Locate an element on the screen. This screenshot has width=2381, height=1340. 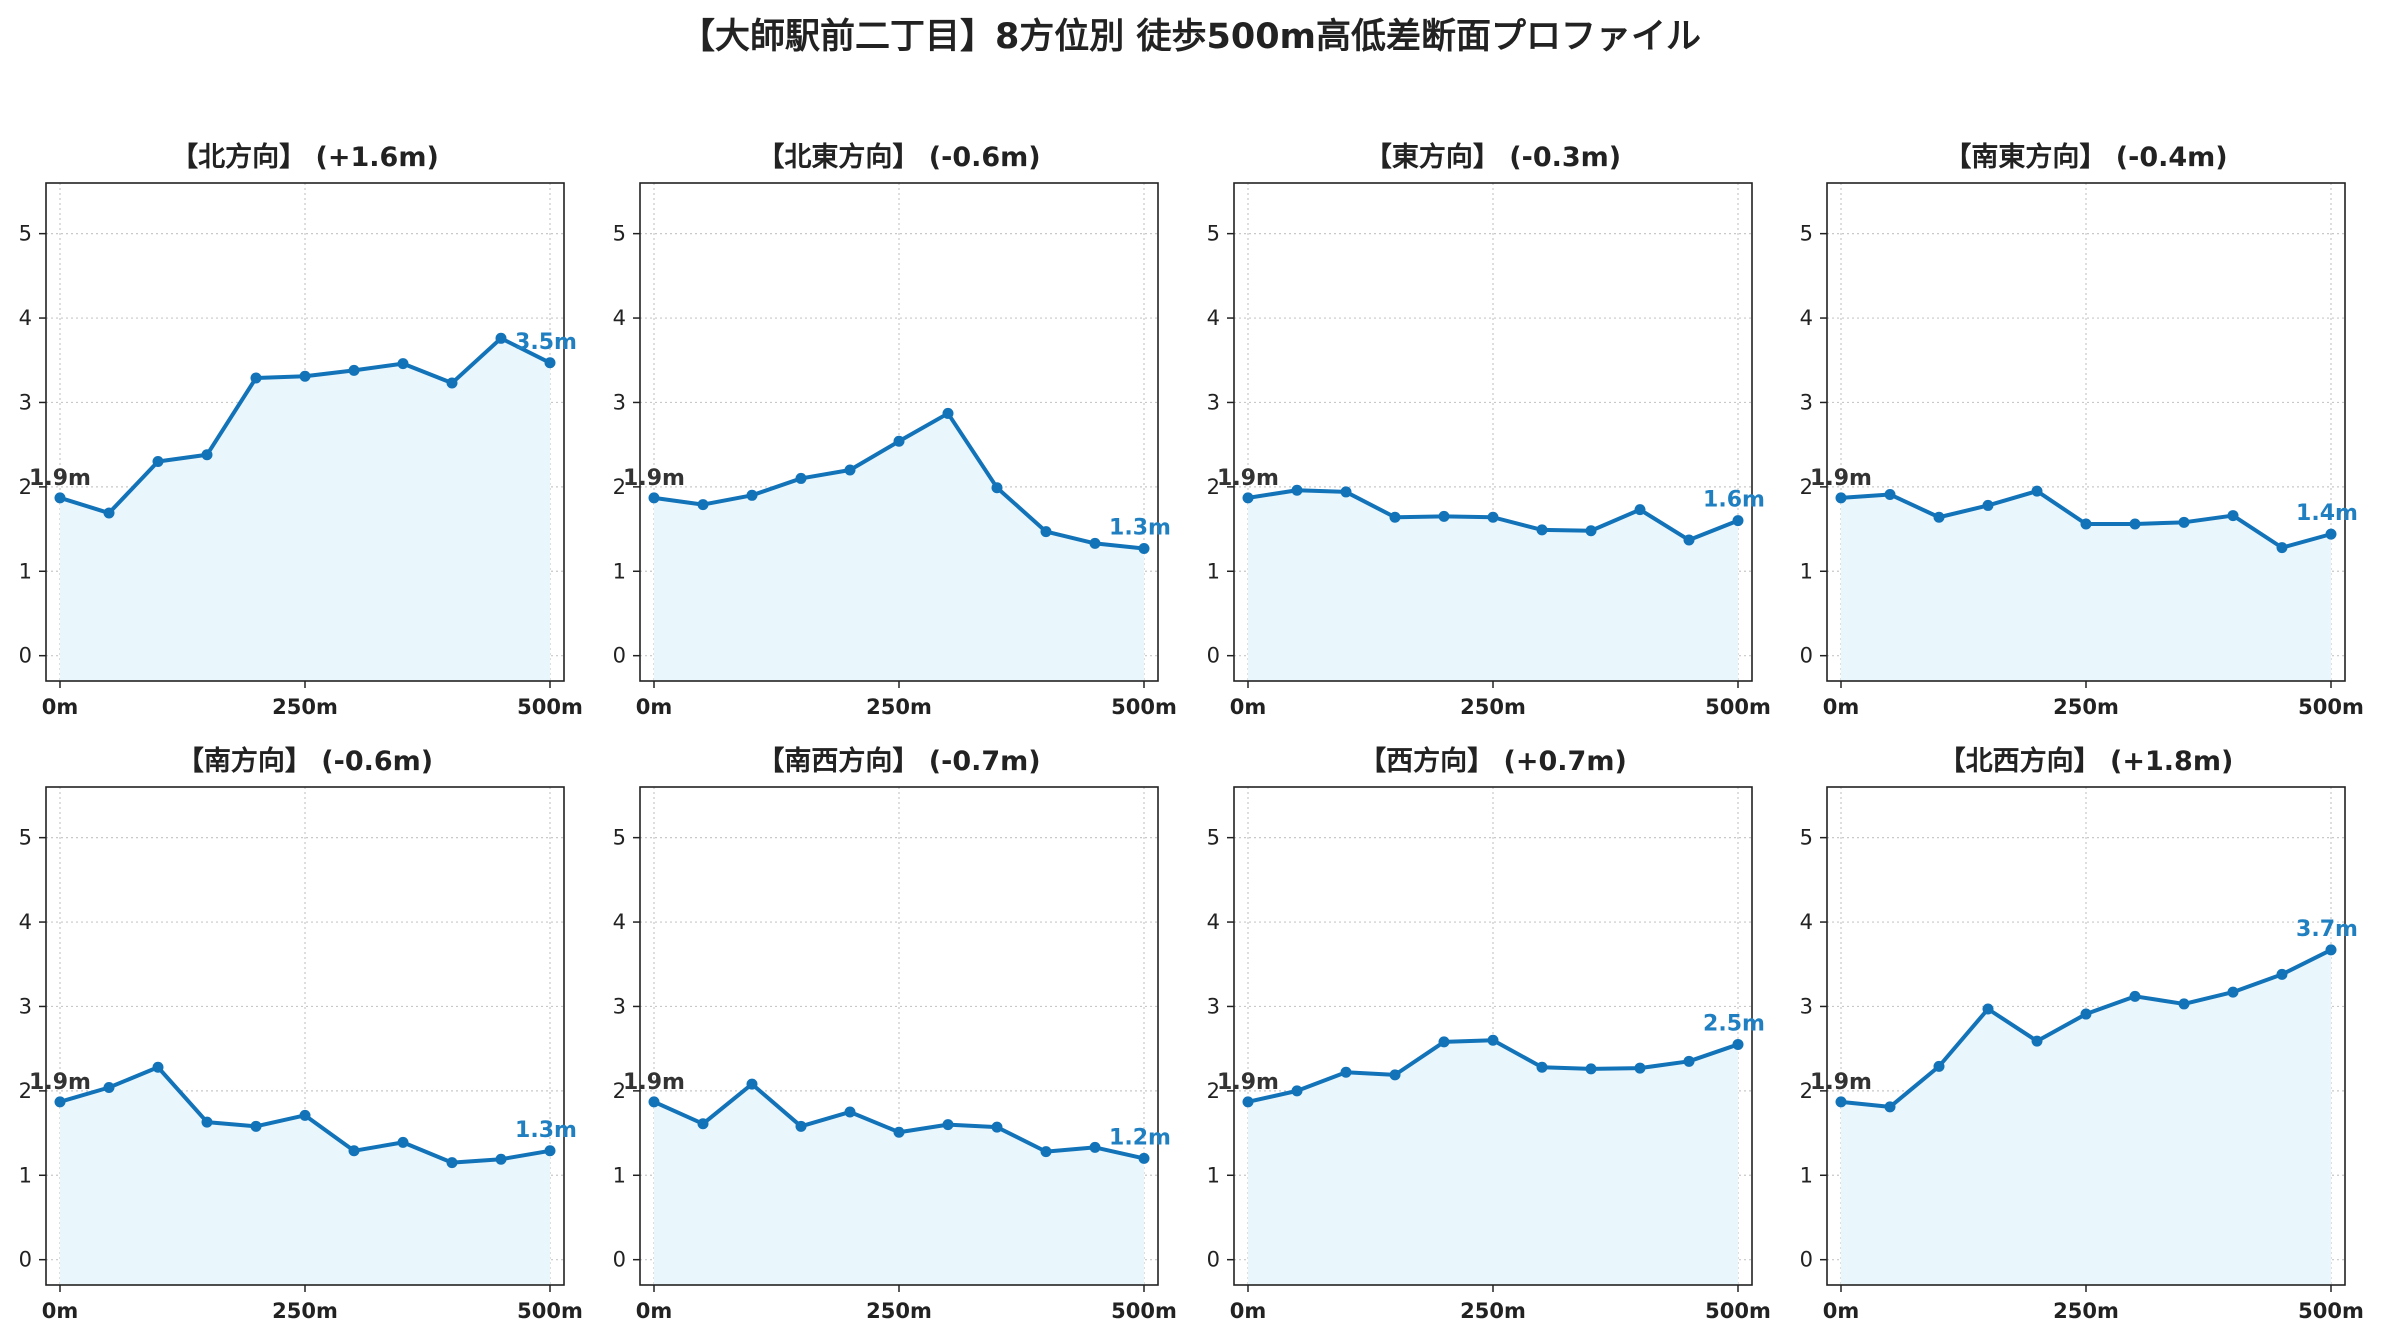
panel-0: 【北方向】 (+1.6m) 0 1 2 3 4 5 0m 250m 500m 1.9m 3.5m is located at coordinates (301, 430).